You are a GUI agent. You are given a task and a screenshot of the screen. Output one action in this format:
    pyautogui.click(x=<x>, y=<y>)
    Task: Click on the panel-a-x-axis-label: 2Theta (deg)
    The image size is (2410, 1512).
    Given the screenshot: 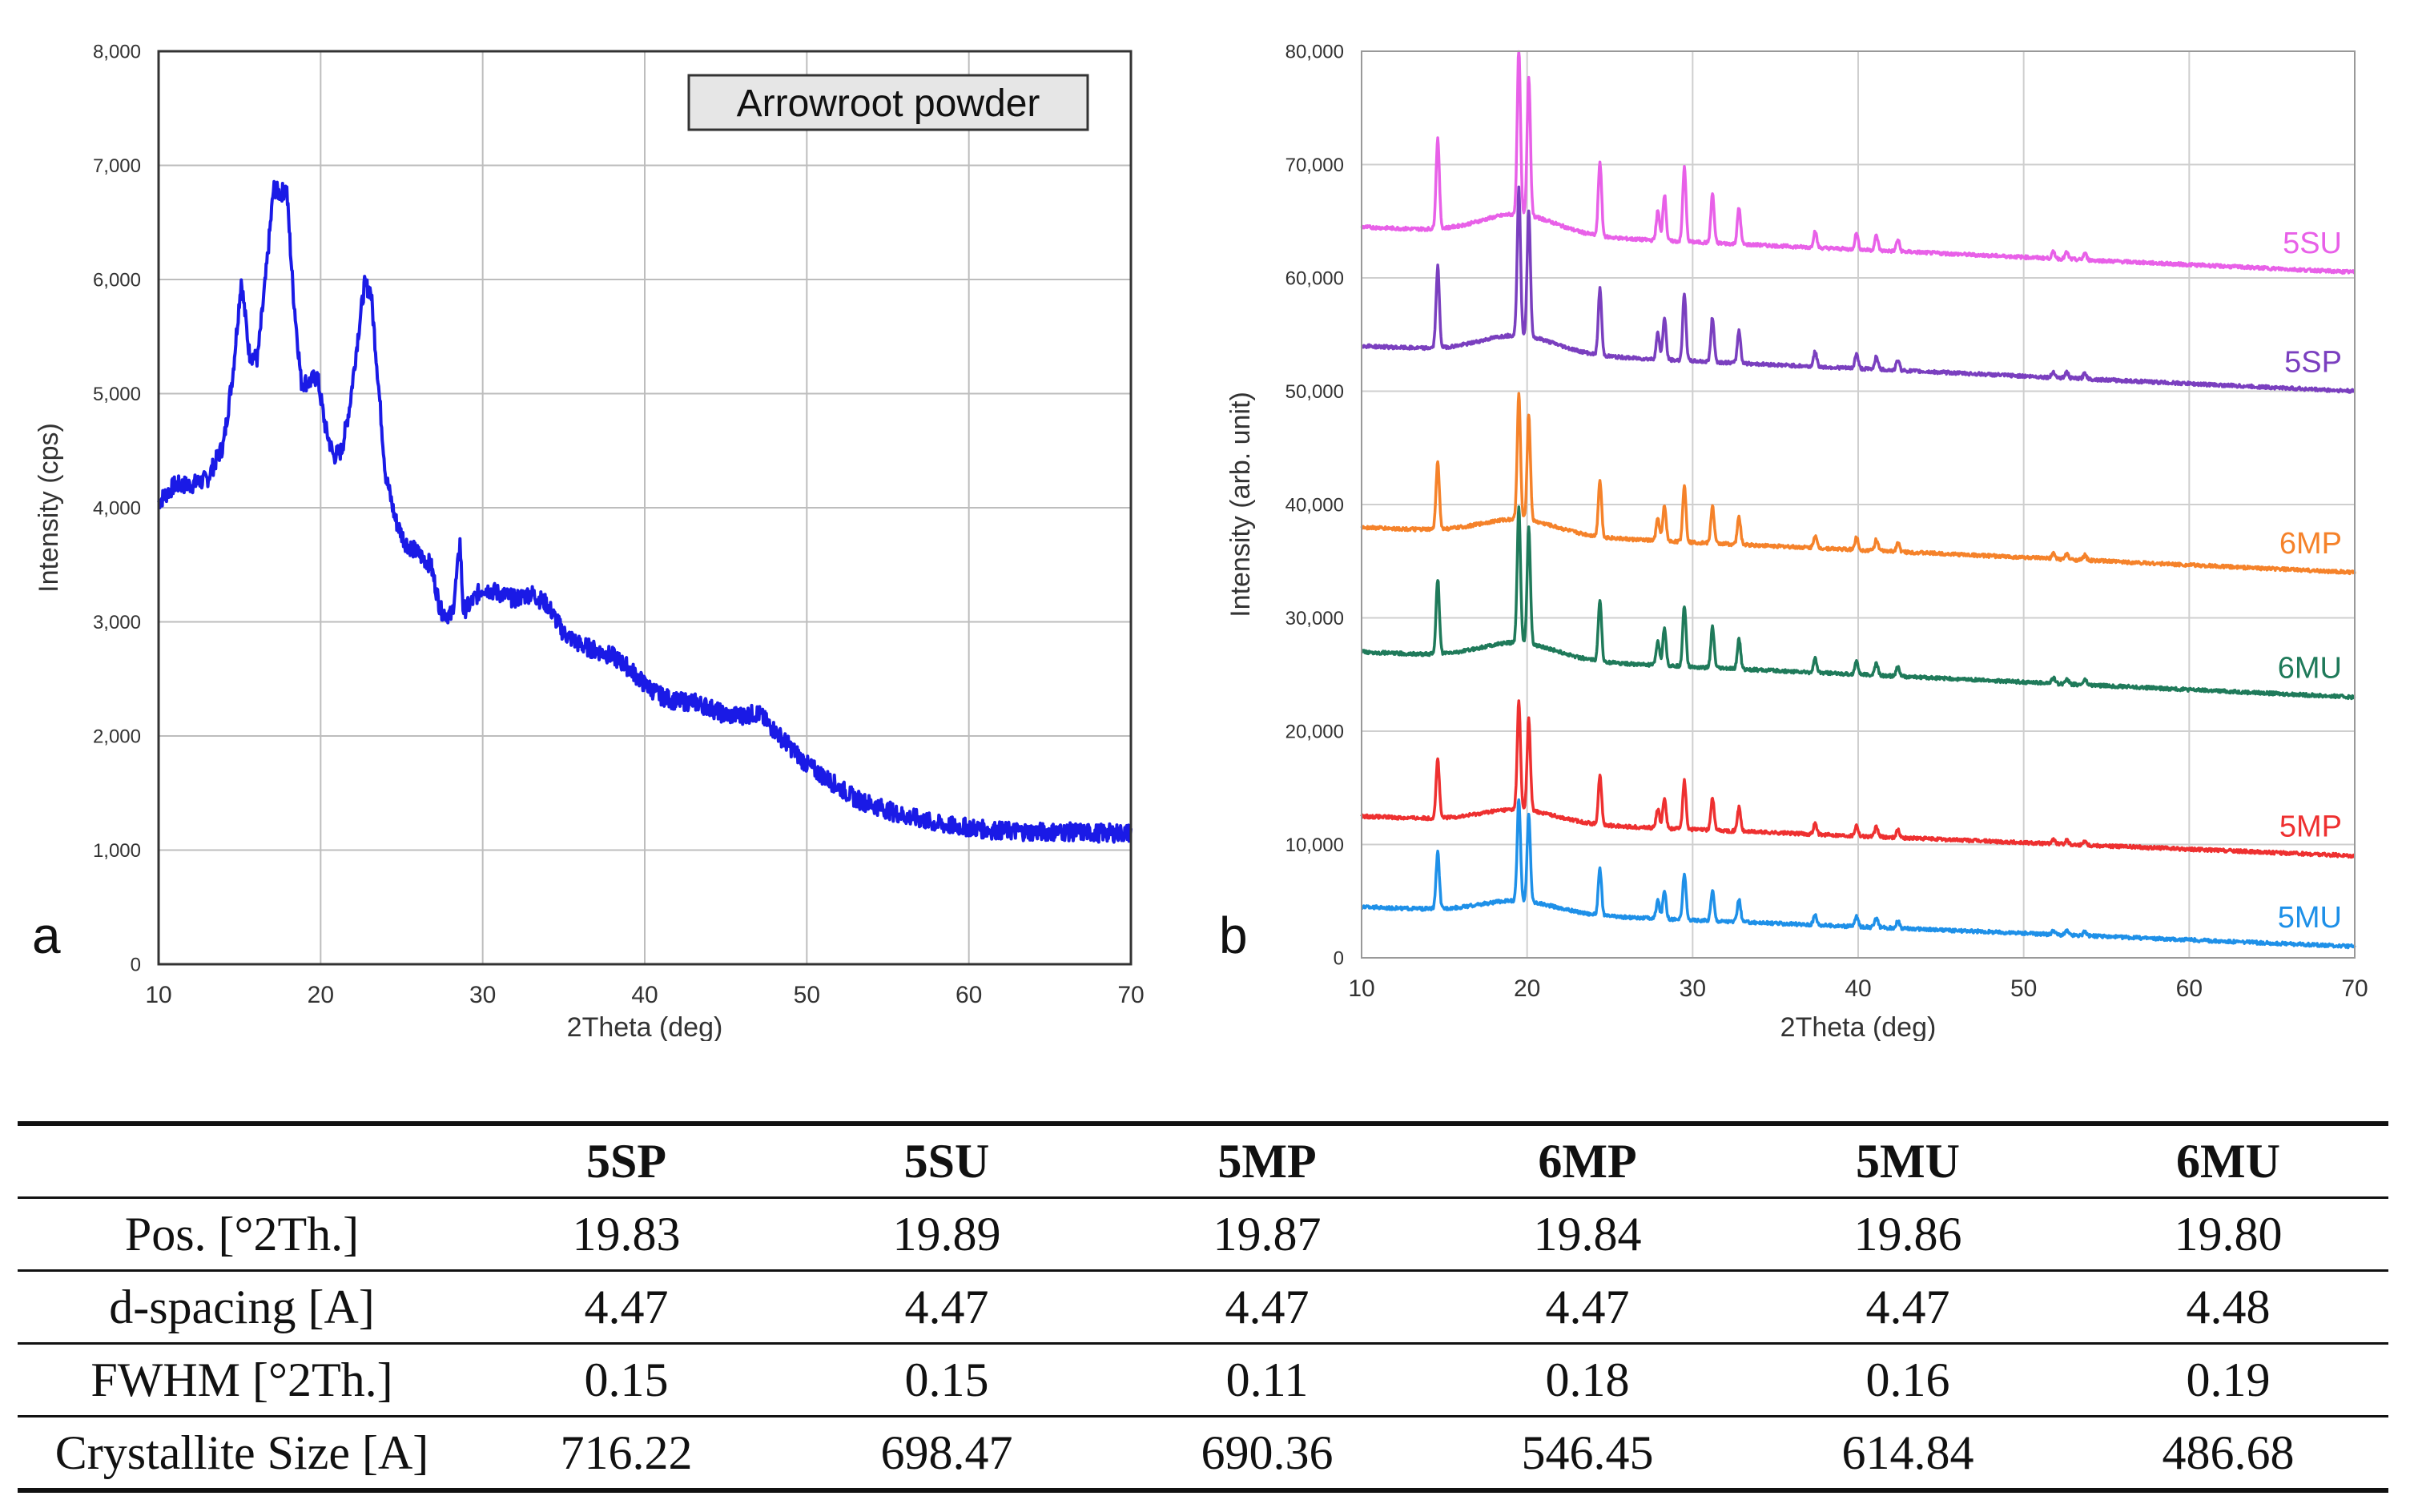 What is the action you would take?
    pyautogui.click(x=645, y=1026)
    